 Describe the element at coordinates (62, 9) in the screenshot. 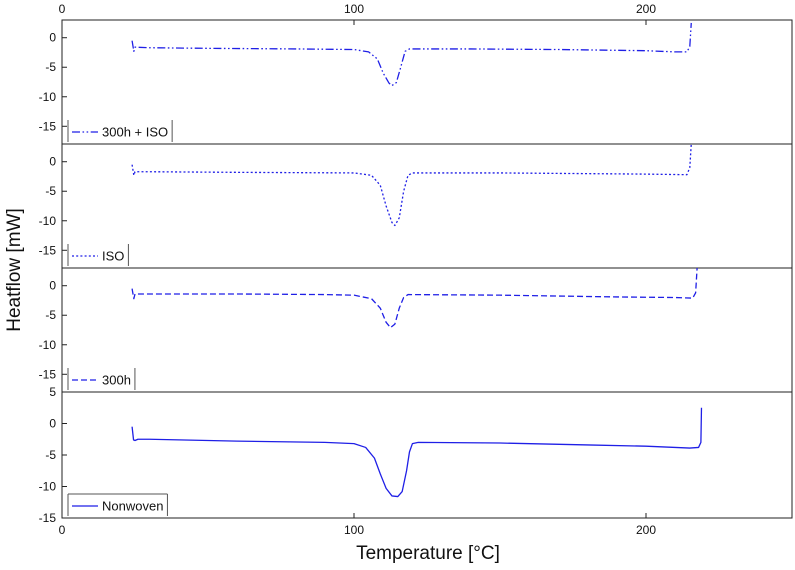

I see `top-x-tick-label: 0` at that location.